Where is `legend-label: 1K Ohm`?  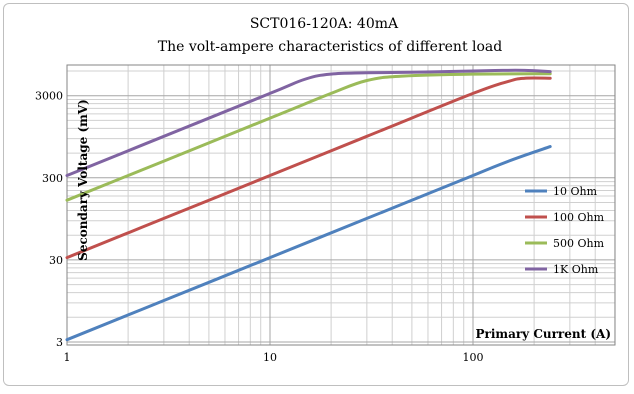
legend-label: 1K Ohm is located at coordinates (576, 269).